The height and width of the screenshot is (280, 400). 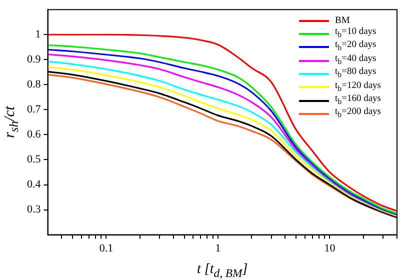 What do you see at coordinates (355, 74) in the screenshot?
I see `legend-label: t$_{b}$=80 days` at bounding box center [355, 74].